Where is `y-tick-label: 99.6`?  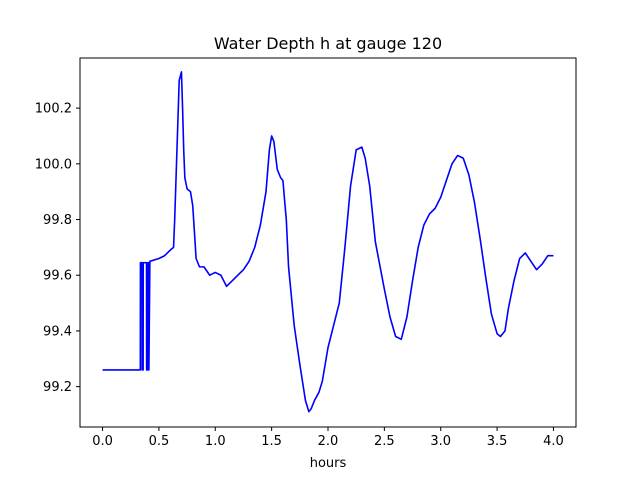 y-tick-label: 99.6 is located at coordinates (57, 276).